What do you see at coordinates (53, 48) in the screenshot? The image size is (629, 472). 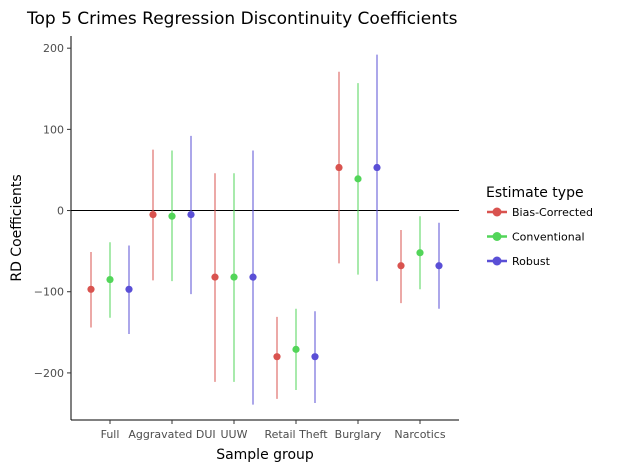 I see `y-tick-label: 200` at bounding box center [53, 48].